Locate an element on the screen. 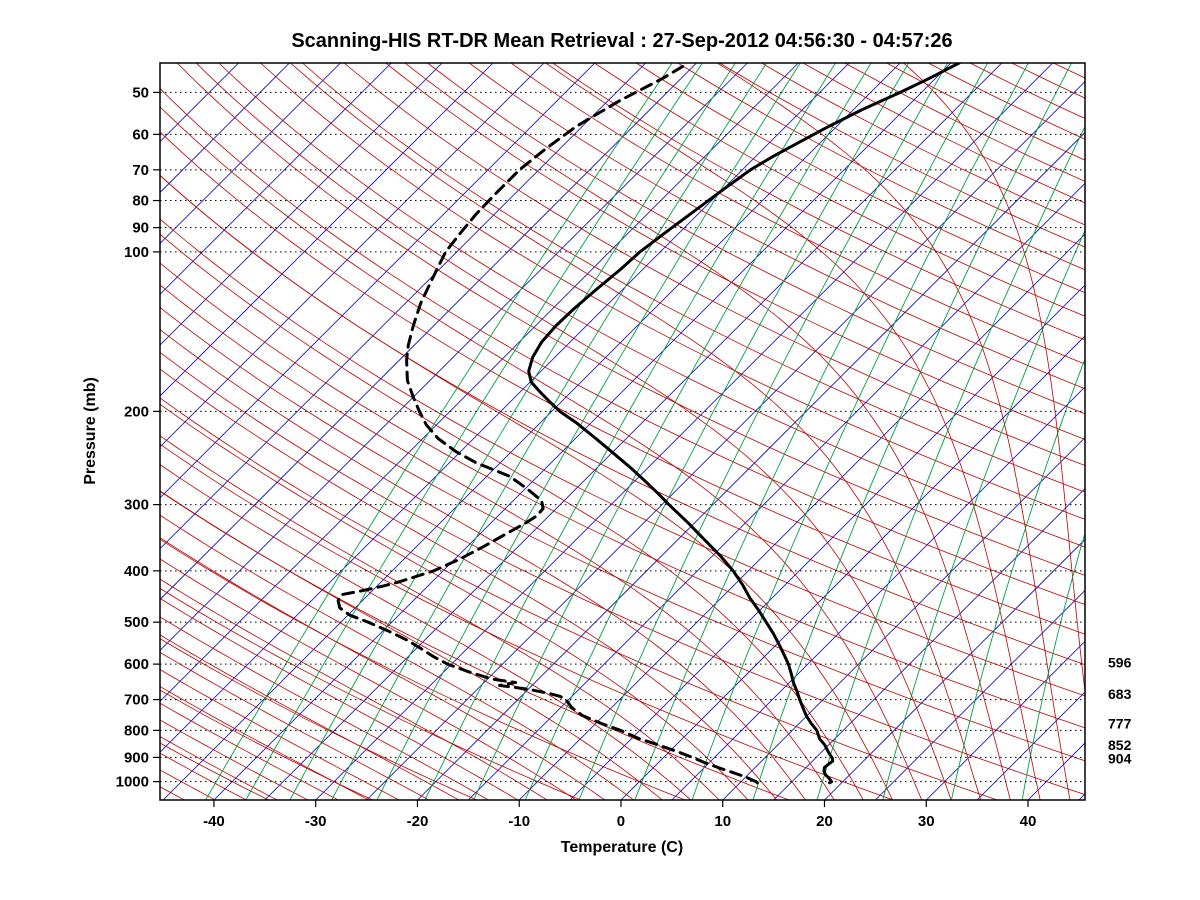  right-pressure-label: 683 is located at coordinates (1120, 694).